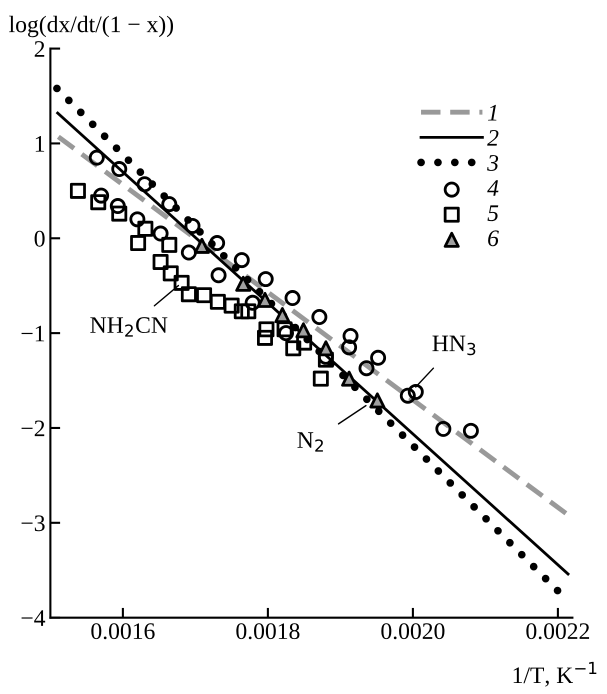 The image size is (607, 694). Describe the element at coordinates (492, 112) in the screenshot. I see `legend-label: 1` at that location.